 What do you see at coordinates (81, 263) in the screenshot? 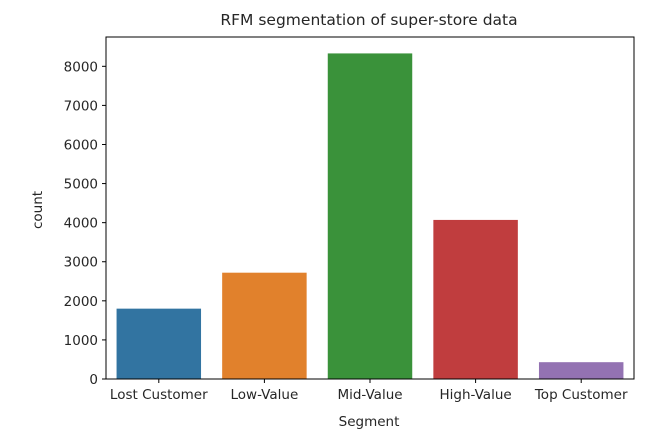
I see `y-tick-label: 3000` at bounding box center [81, 263].